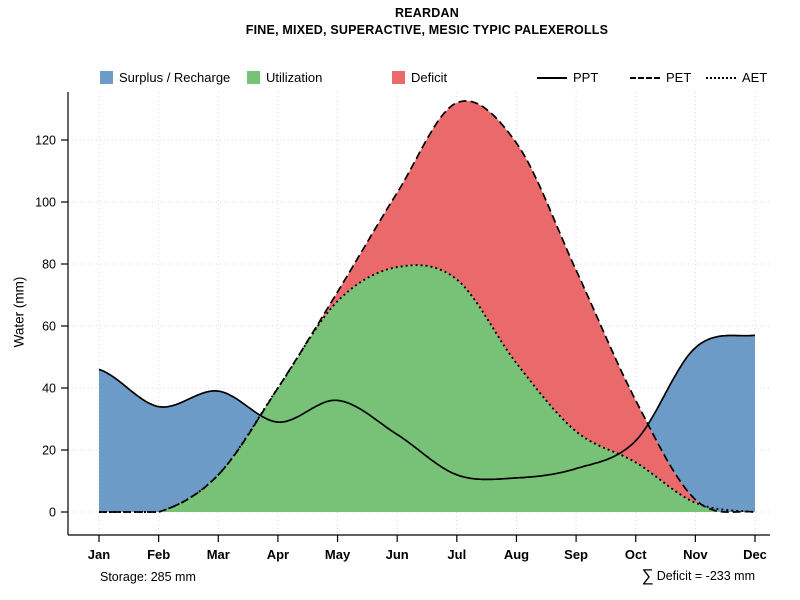  What do you see at coordinates (636, 554) in the screenshot?
I see `x-tick-label: Oct` at bounding box center [636, 554].